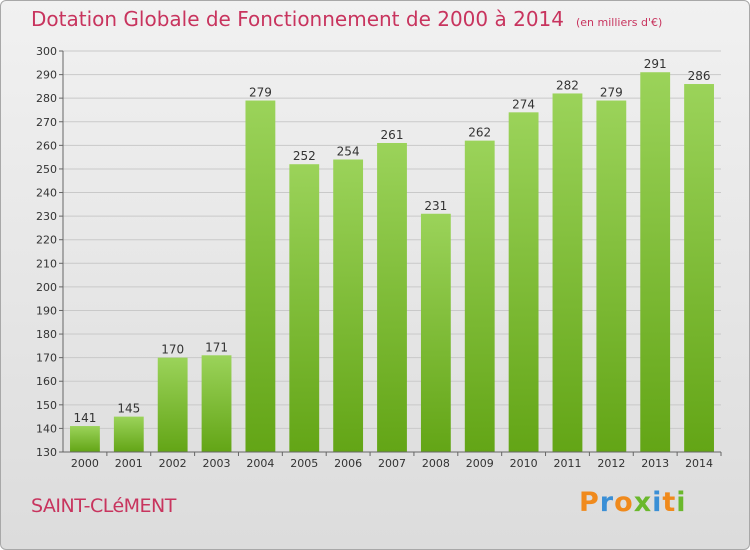  Describe the element at coordinates (480, 463) in the screenshot. I see `x-tick-label-2009: 2009` at that location.